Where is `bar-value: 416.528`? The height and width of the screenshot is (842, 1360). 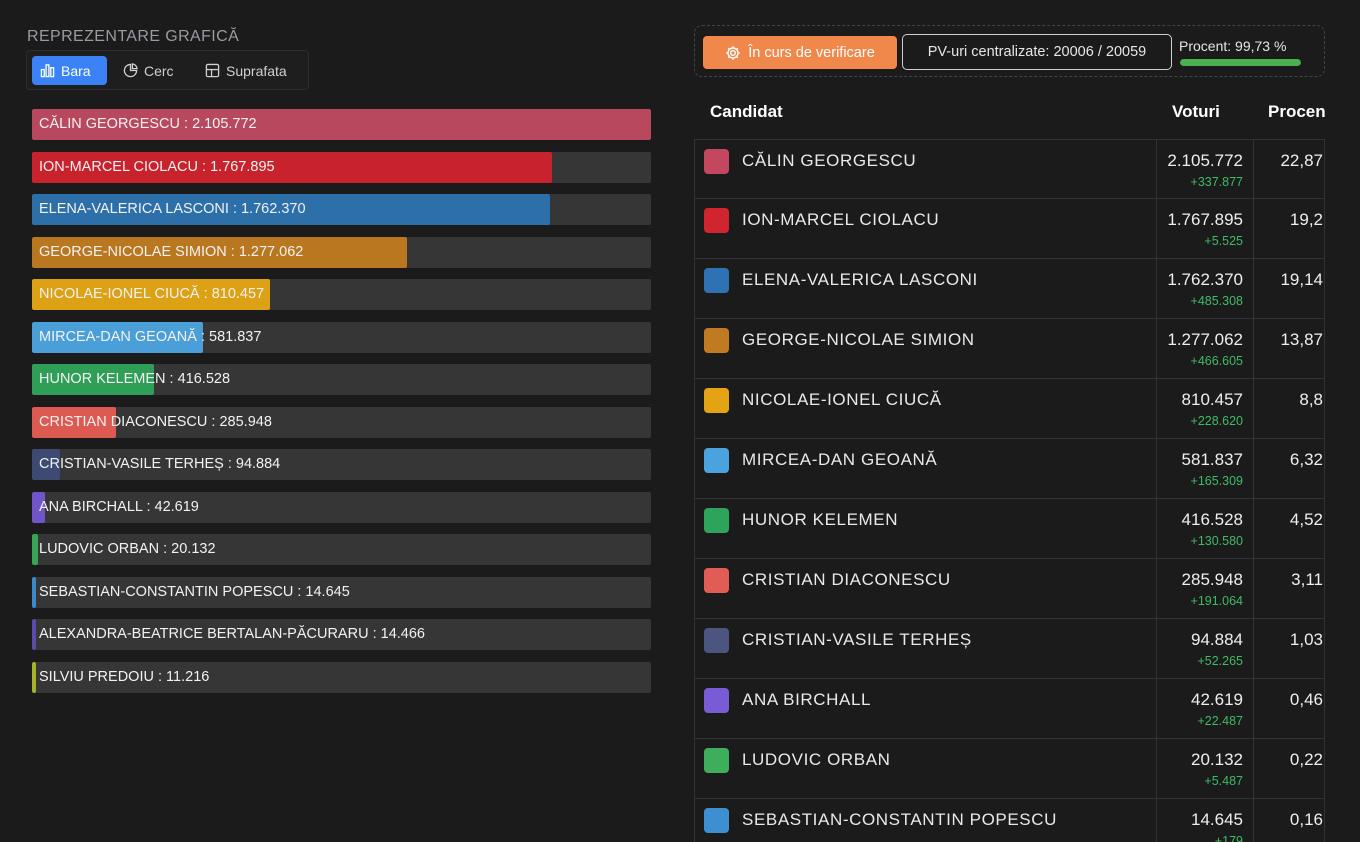 bar-value: 416.528 is located at coordinates (204, 379).